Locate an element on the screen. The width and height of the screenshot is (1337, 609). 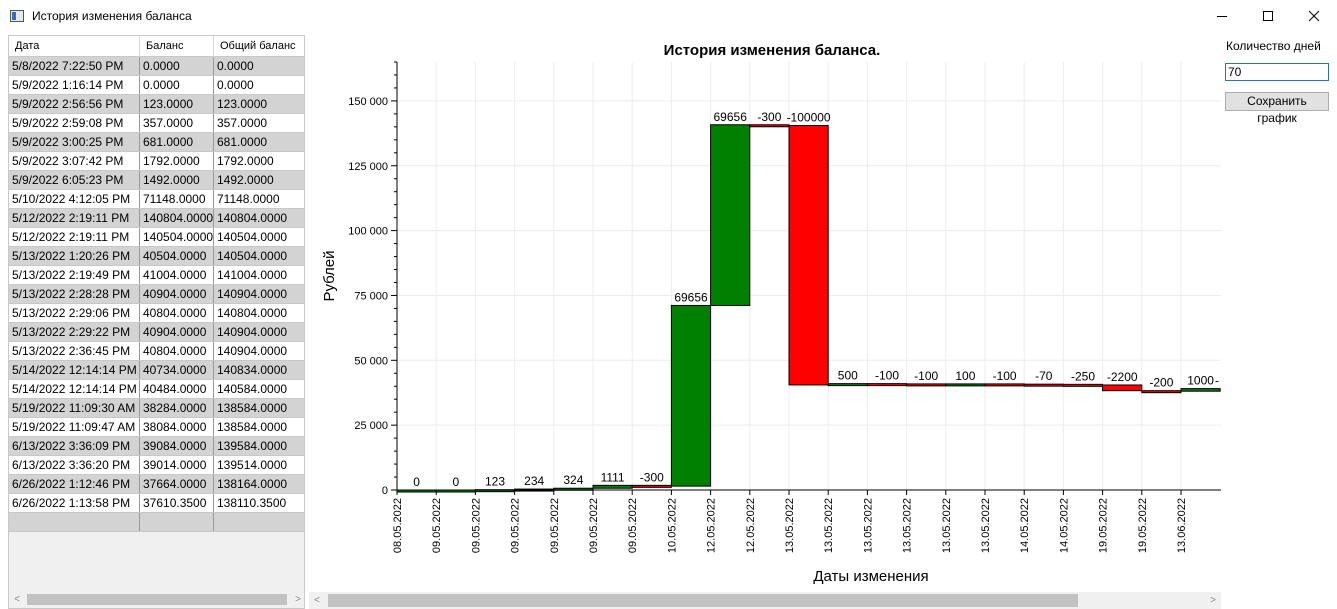
cell-date: 5/14/2022 12:14:14 PM is located at coordinates (74, 389).